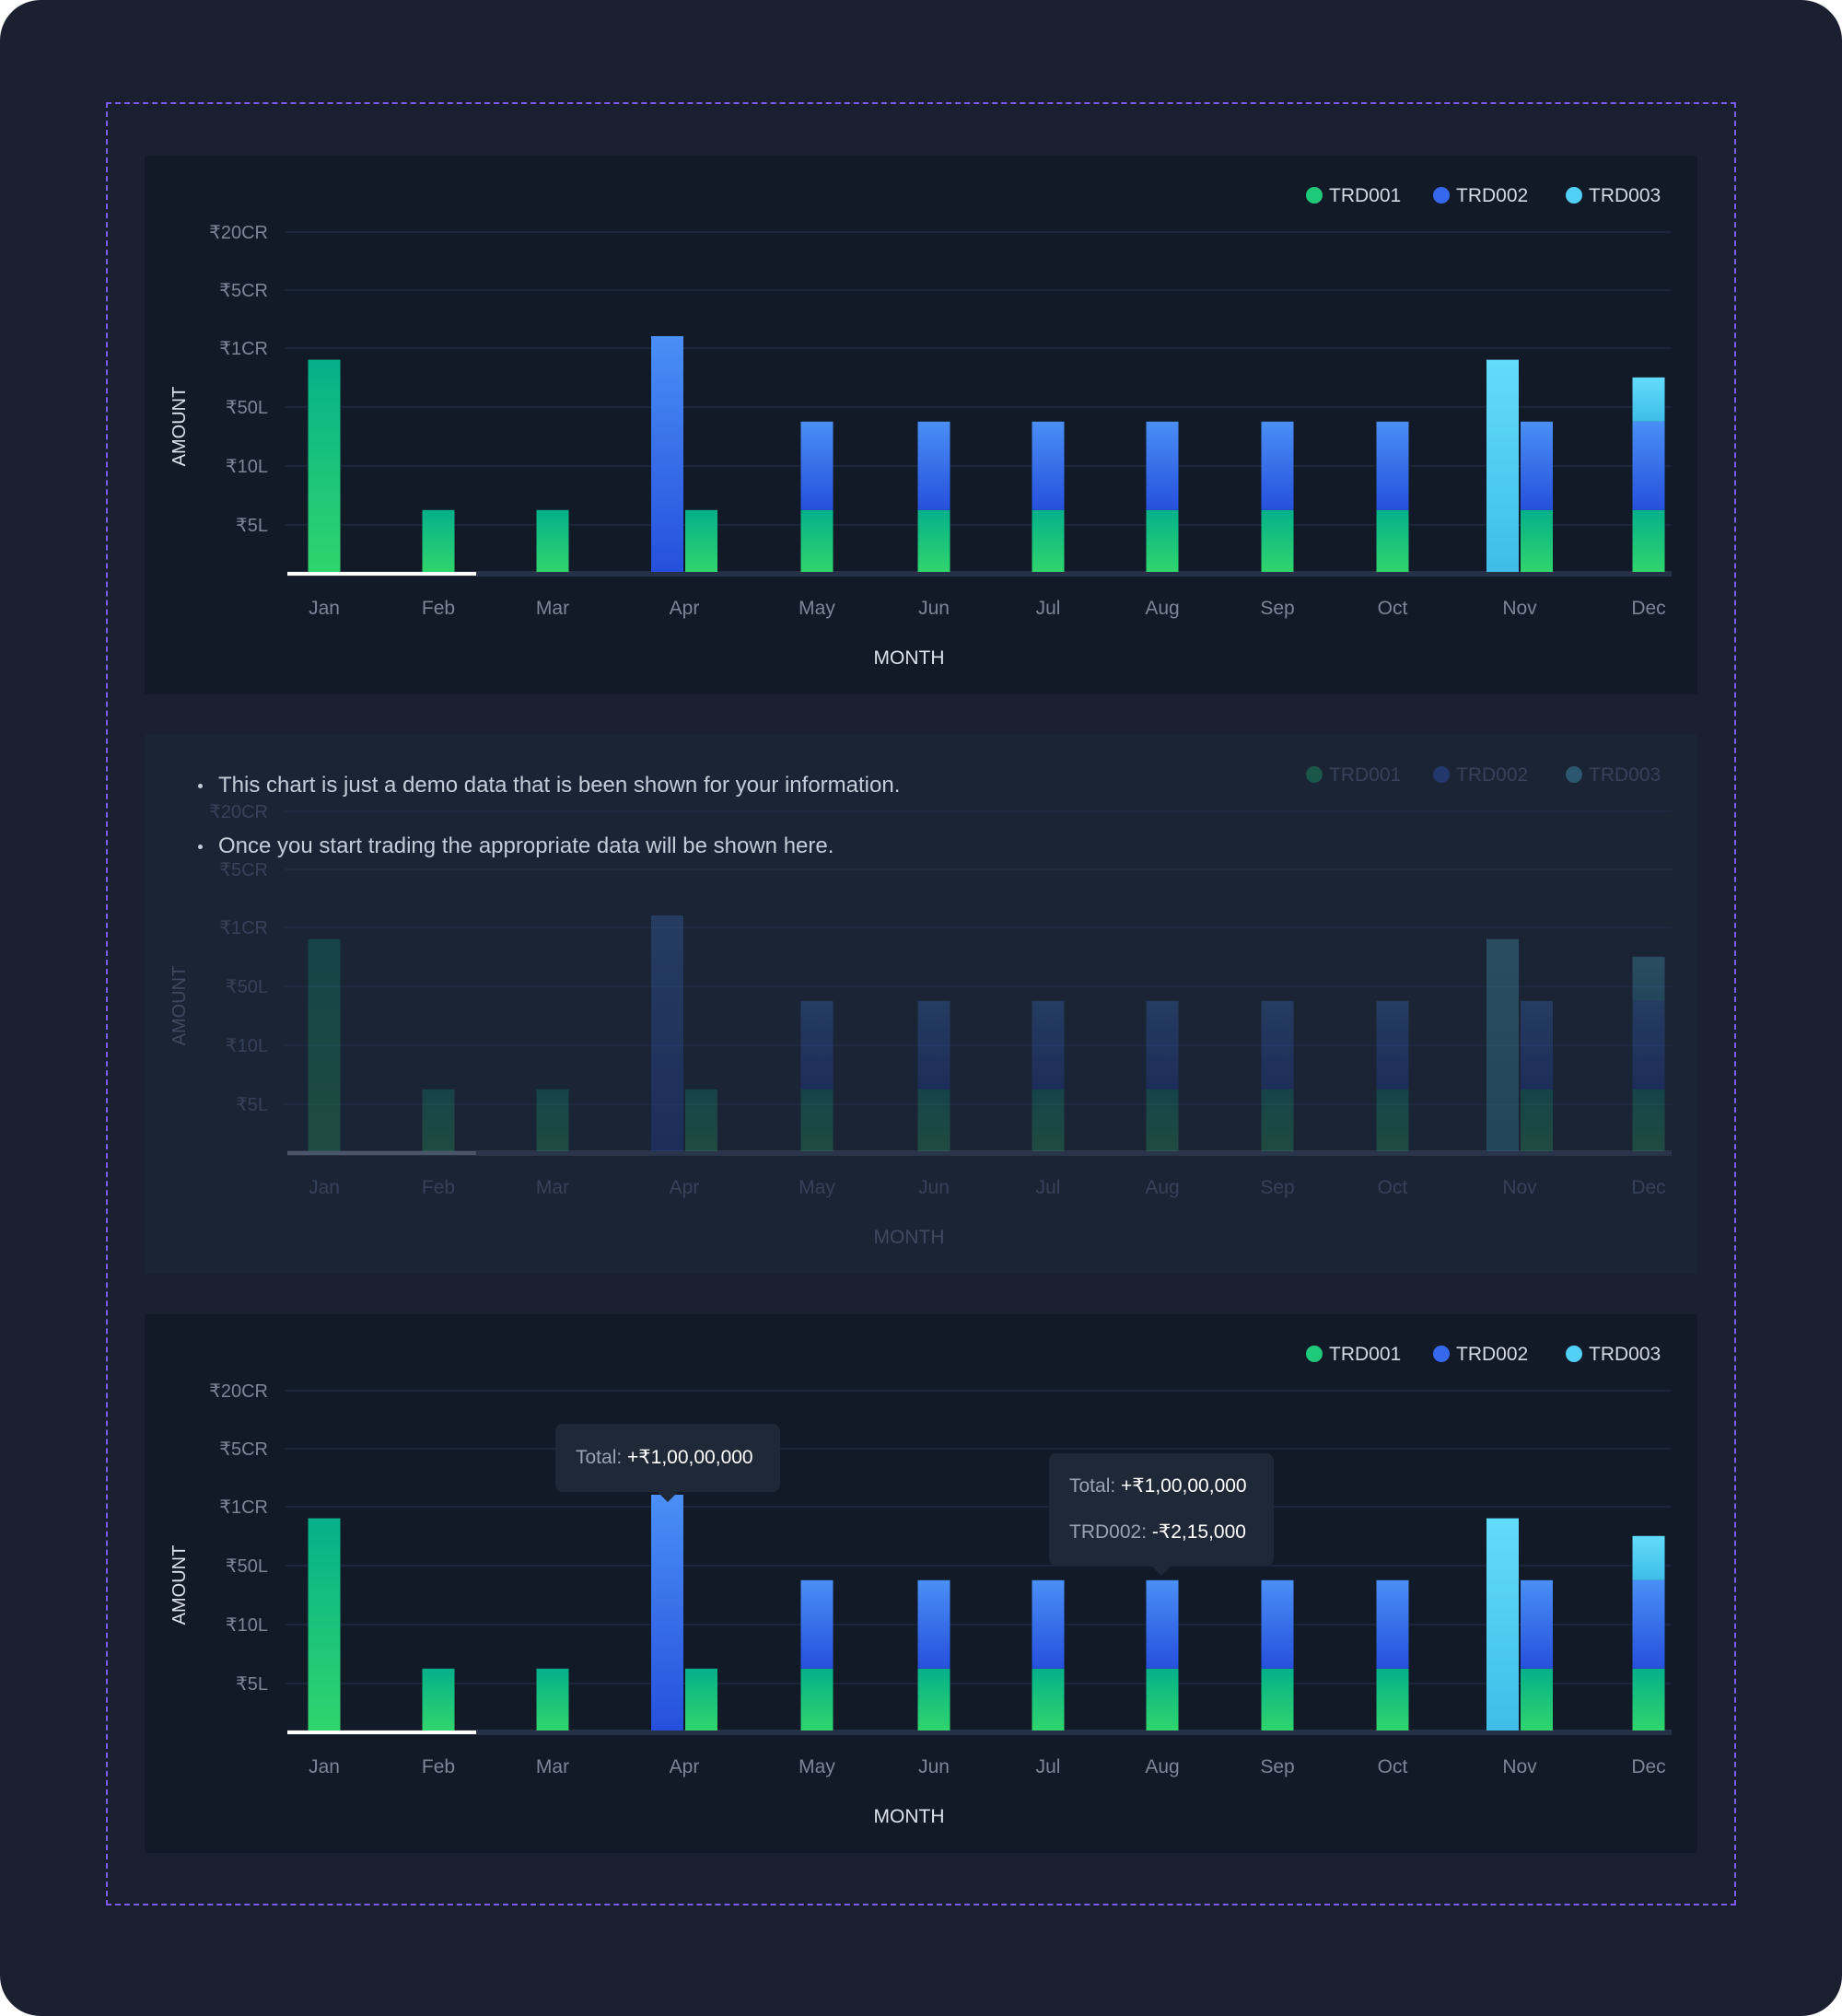 The height and width of the screenshot is (2016, 1842). I want to click on x-axis-title: MONTH, so click(910, 1817).